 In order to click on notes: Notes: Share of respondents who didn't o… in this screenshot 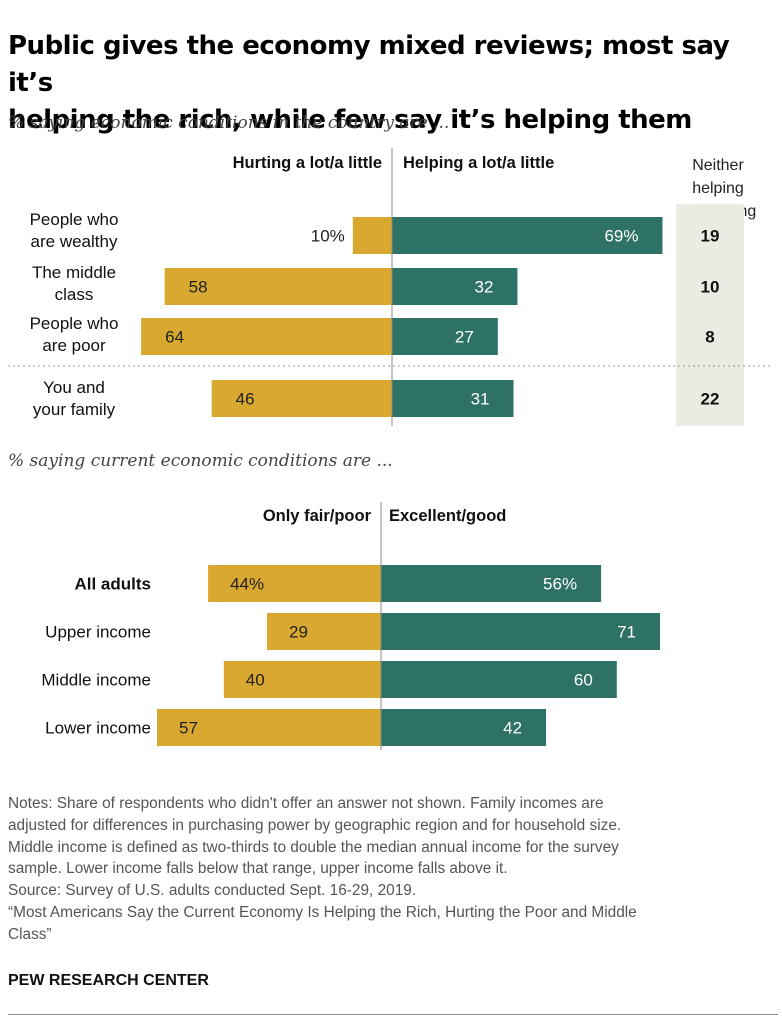, I will do `click(393, 869)`.